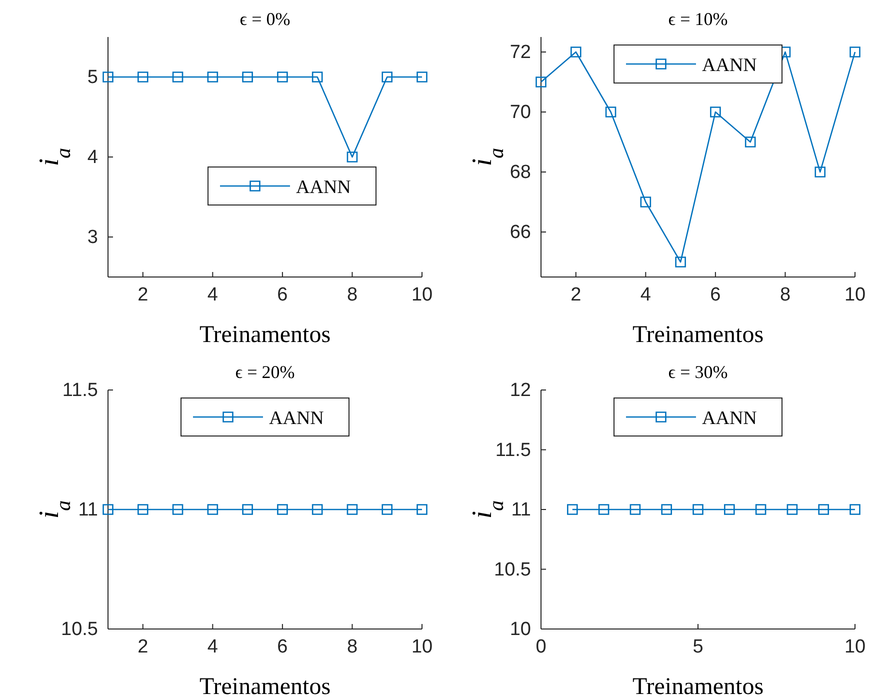 This screenshot has width=871, height=699. I want to click on x-tick-label: 0, so click(541, 647).